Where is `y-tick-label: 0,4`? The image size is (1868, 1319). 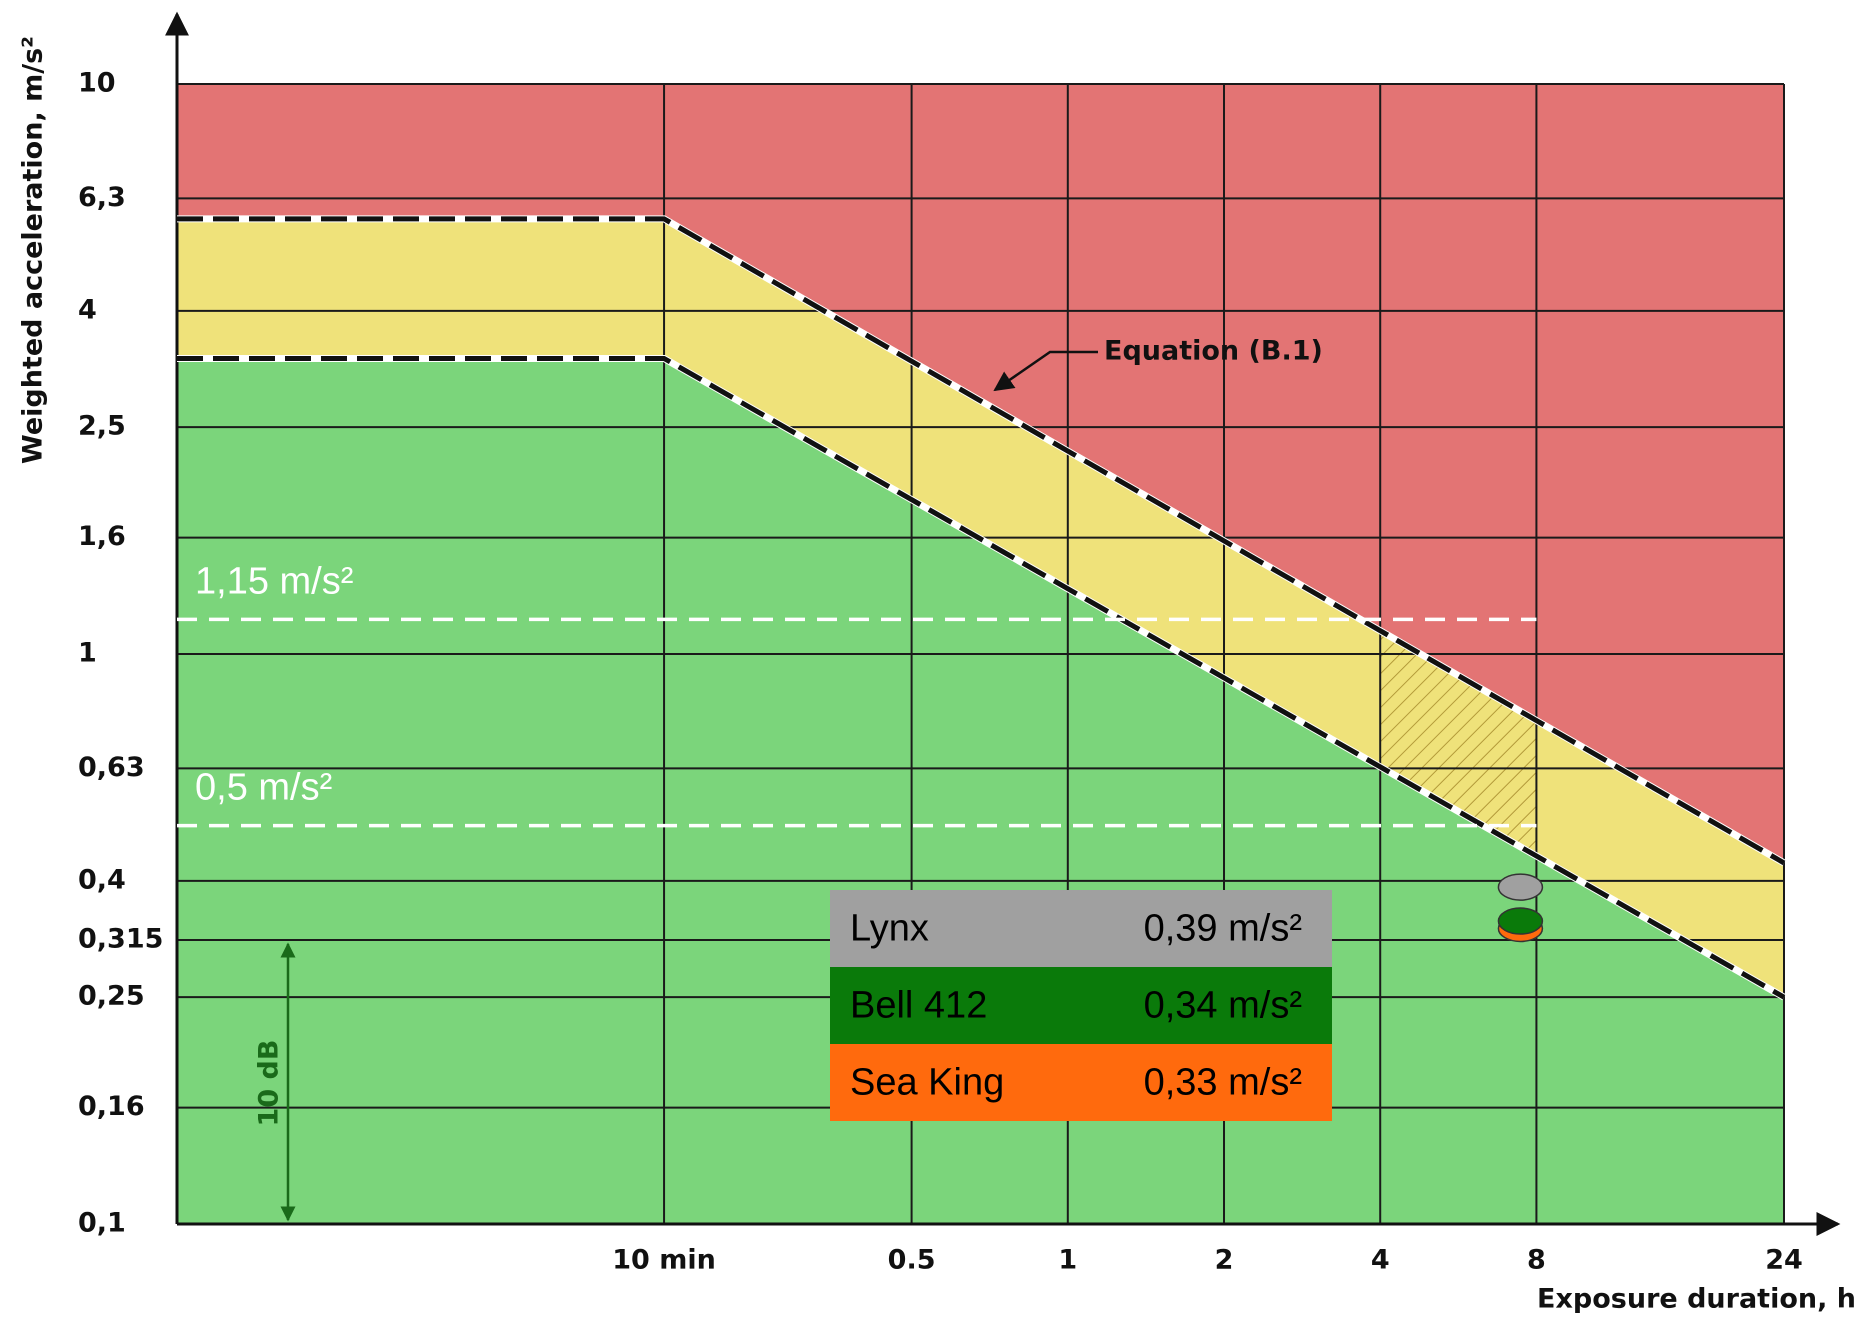
y-tick-label: 0,4 is located at coordinates (102, 879).